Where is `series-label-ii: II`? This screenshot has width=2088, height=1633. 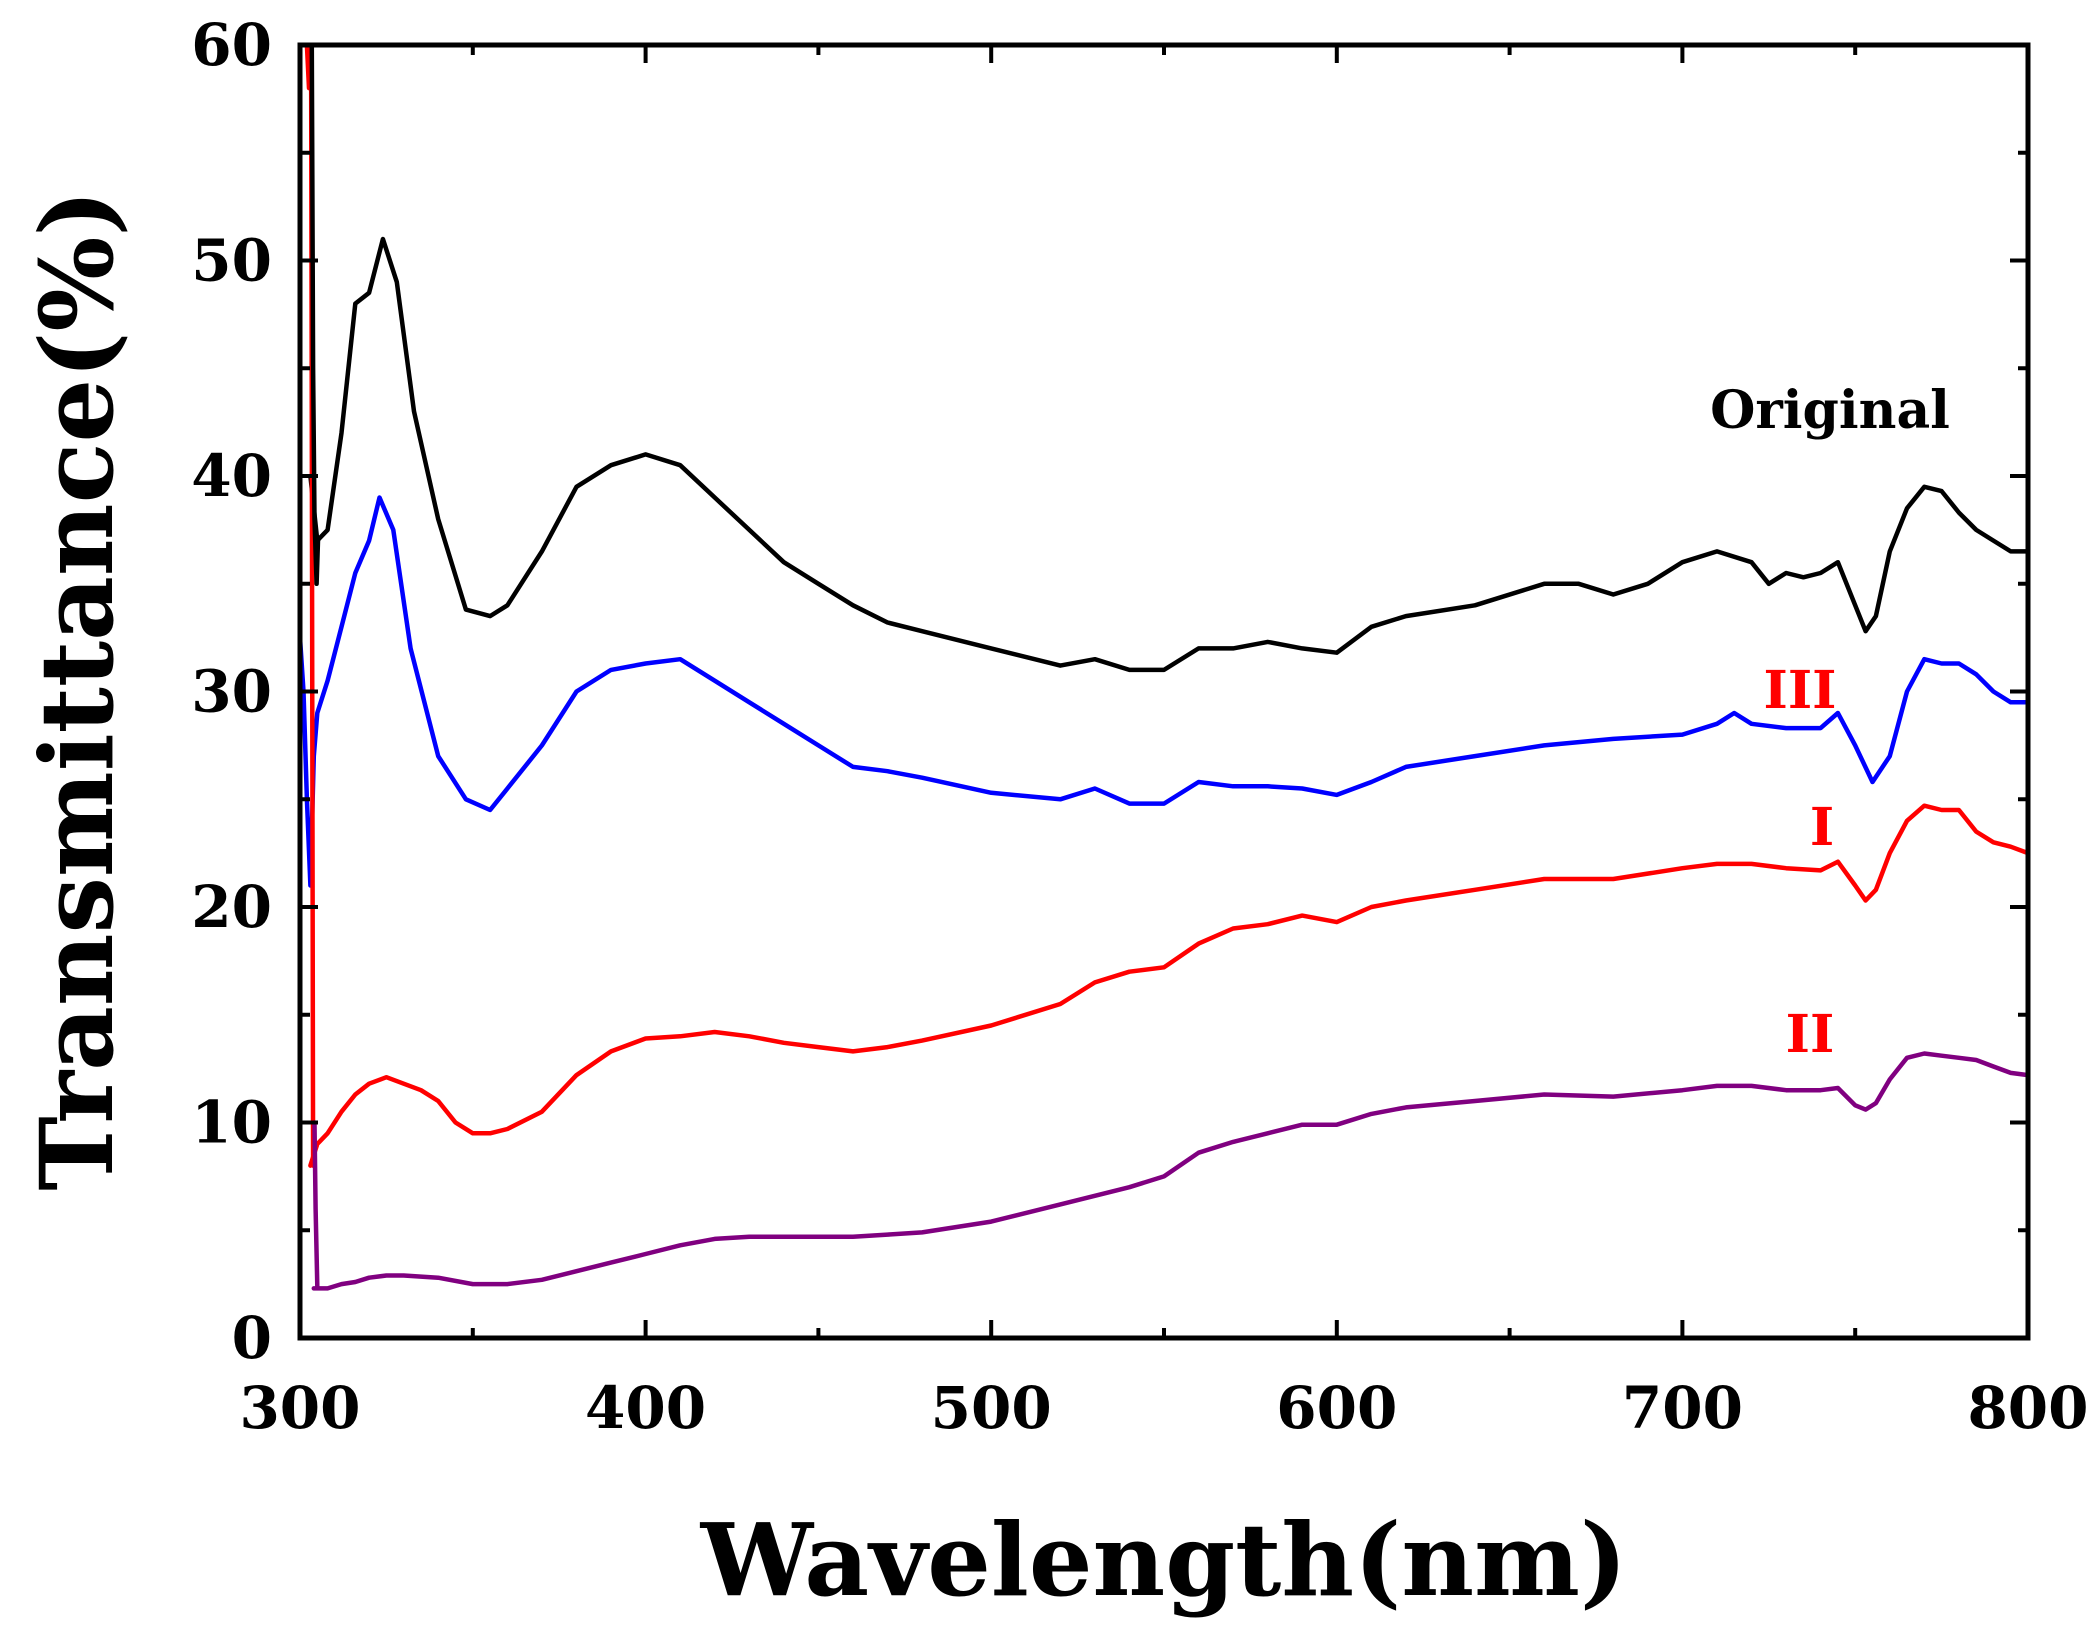
series-label-ii: II is located at coordinates (1810, 1034).